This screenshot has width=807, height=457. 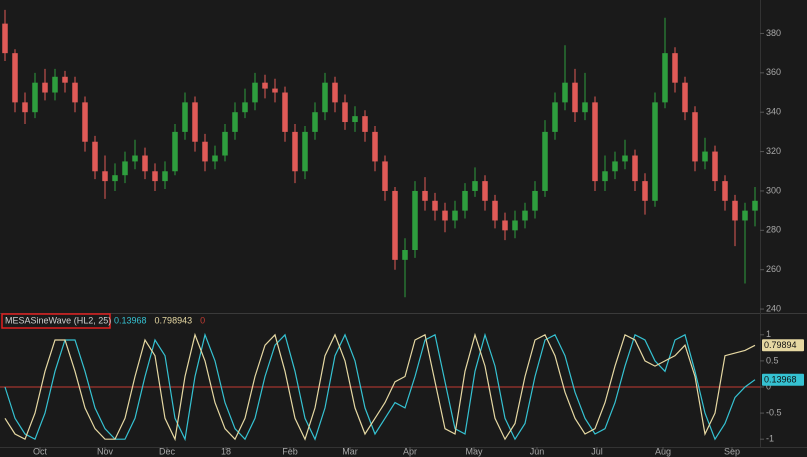 I want to click on y-tick-label: 340, so click(x=773, y=112).